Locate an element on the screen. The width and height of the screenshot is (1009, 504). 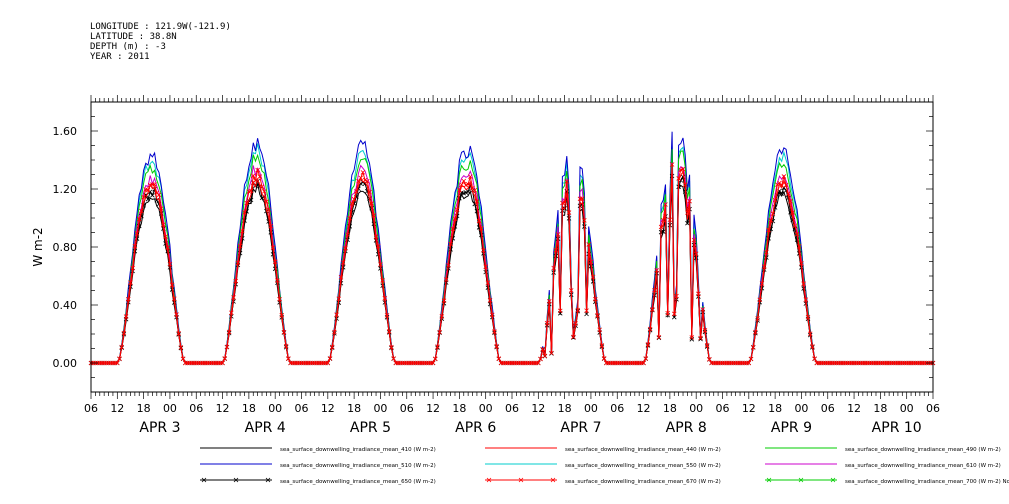
year-label: YEAR : 2011 is located at coordinates (120, 57).